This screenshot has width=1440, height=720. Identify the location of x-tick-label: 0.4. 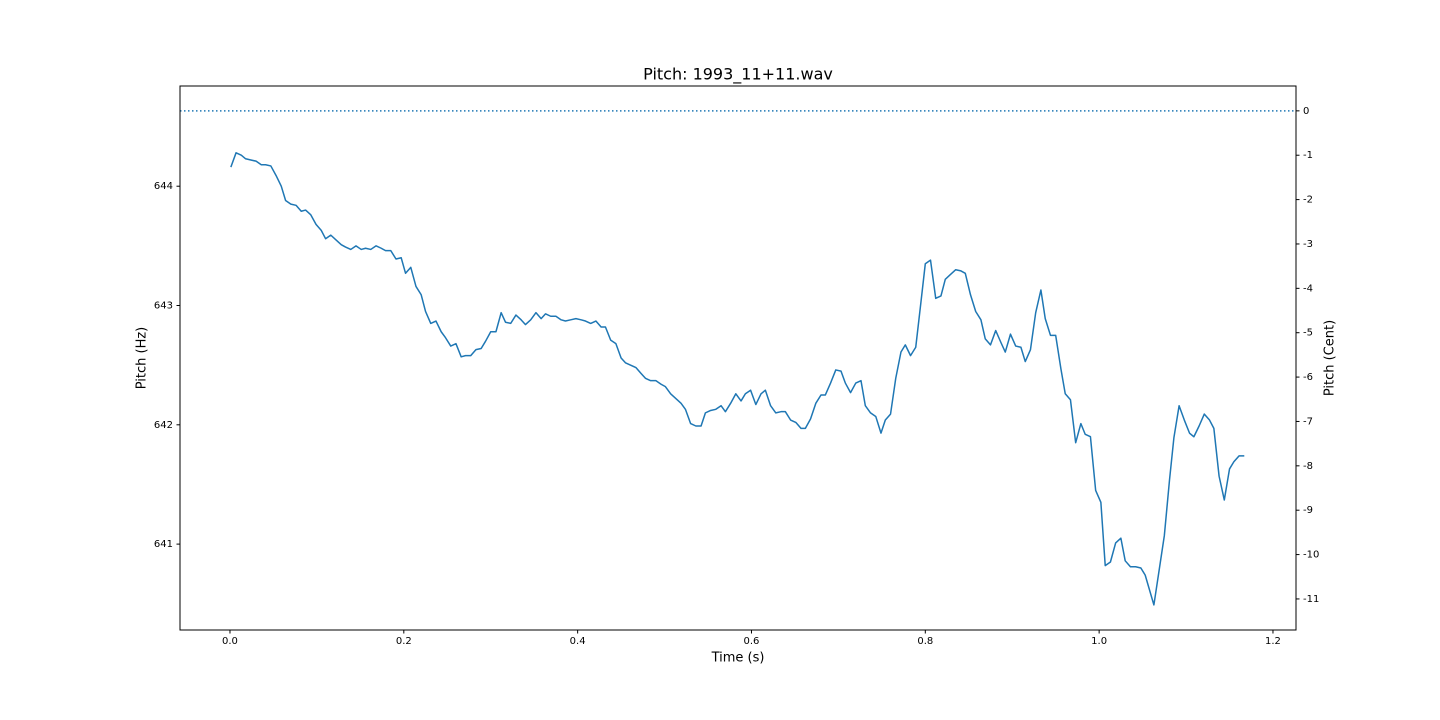
(578, 641).